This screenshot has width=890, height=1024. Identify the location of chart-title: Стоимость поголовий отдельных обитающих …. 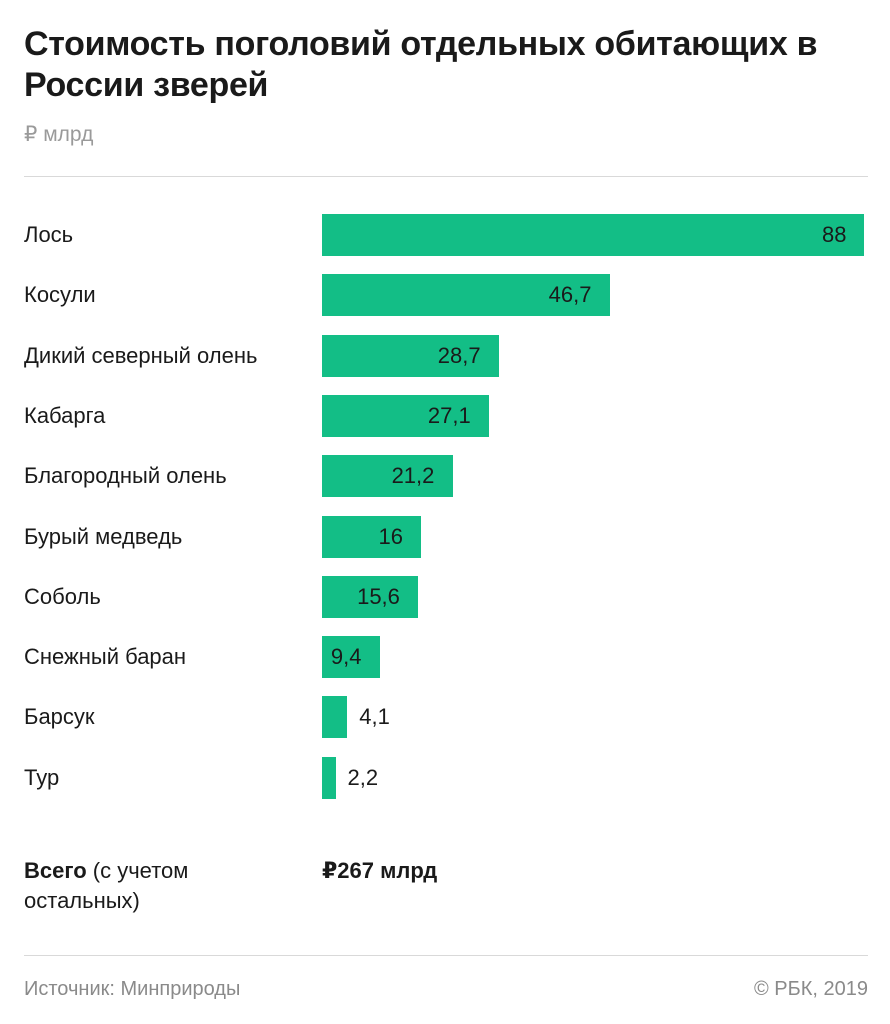
(421, 64).